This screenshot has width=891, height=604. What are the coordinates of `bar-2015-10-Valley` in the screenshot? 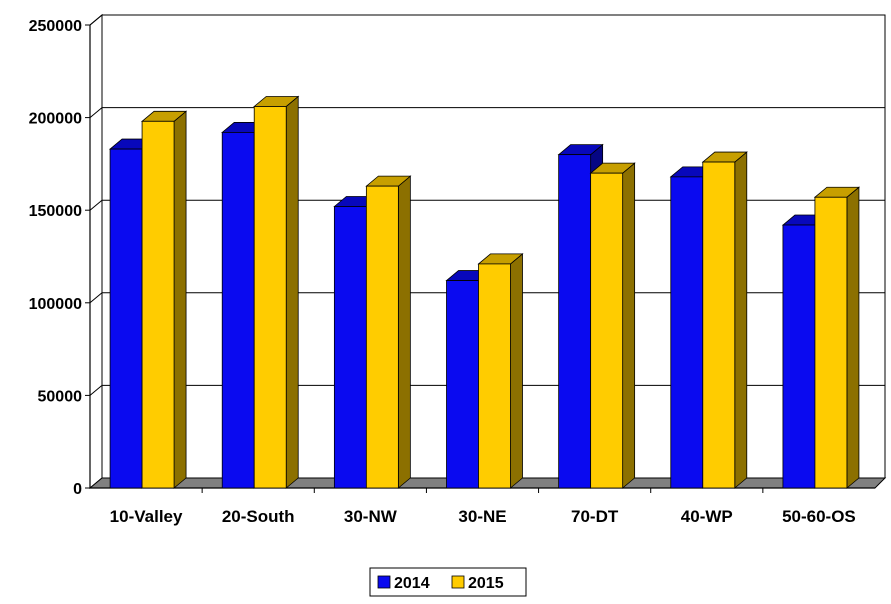 It's located at (164, 299).